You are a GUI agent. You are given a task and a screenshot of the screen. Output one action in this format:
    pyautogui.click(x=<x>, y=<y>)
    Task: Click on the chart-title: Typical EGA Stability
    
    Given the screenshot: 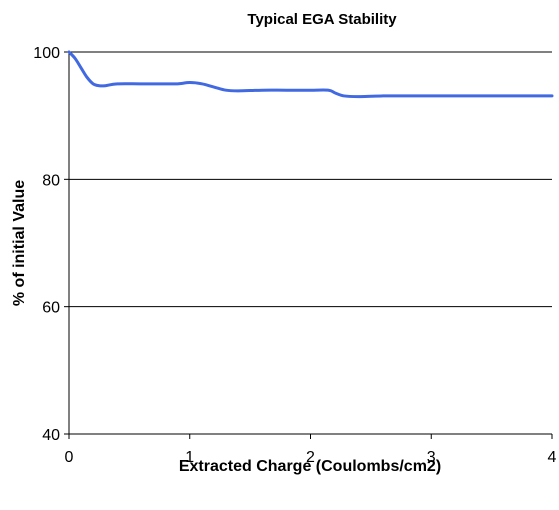 What is the action you would take?
    pyautogui.click(x=322, y=19)
    